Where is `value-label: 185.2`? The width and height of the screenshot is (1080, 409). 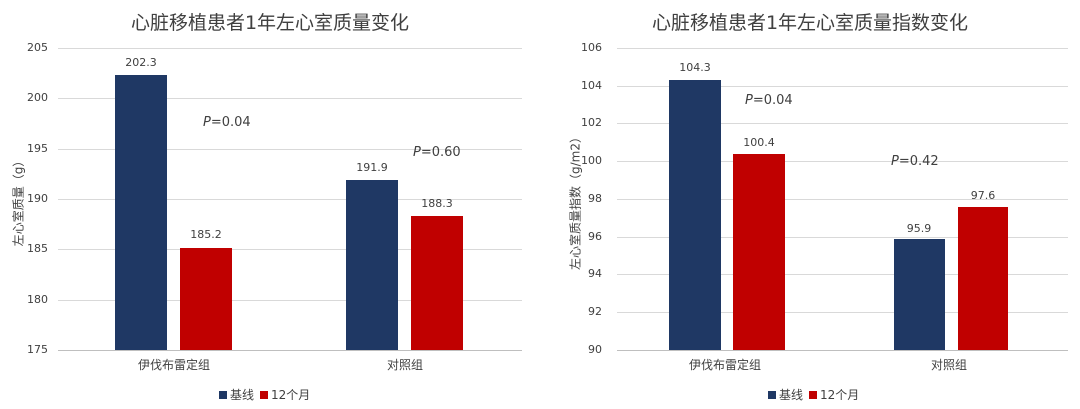
value-label: 185.2 is located at coordinates (206, 234).